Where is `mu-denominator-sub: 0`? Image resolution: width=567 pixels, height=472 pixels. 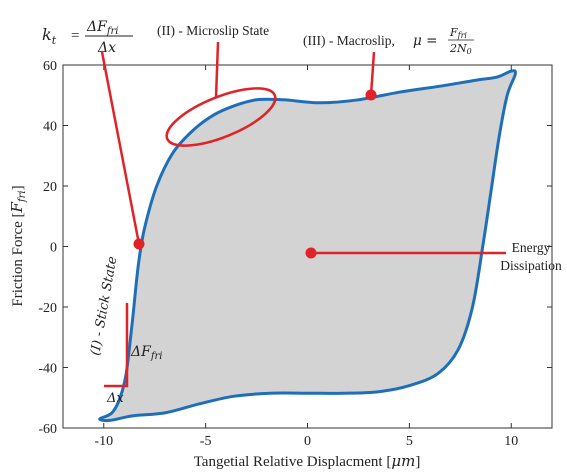
mu-denominator-sub: 0 is located at coordinates (469, 51).